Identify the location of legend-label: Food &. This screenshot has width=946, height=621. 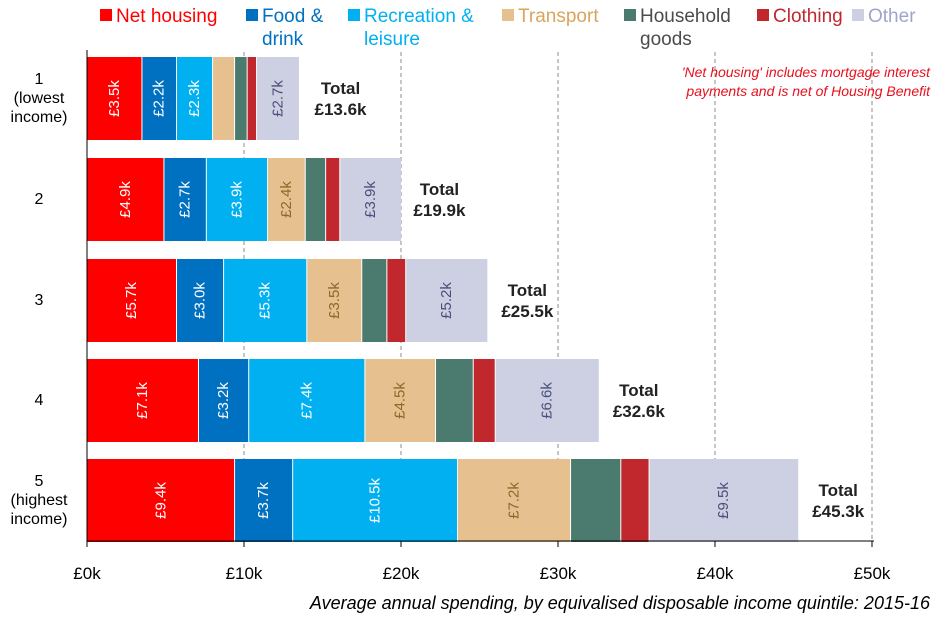
(293, 16).